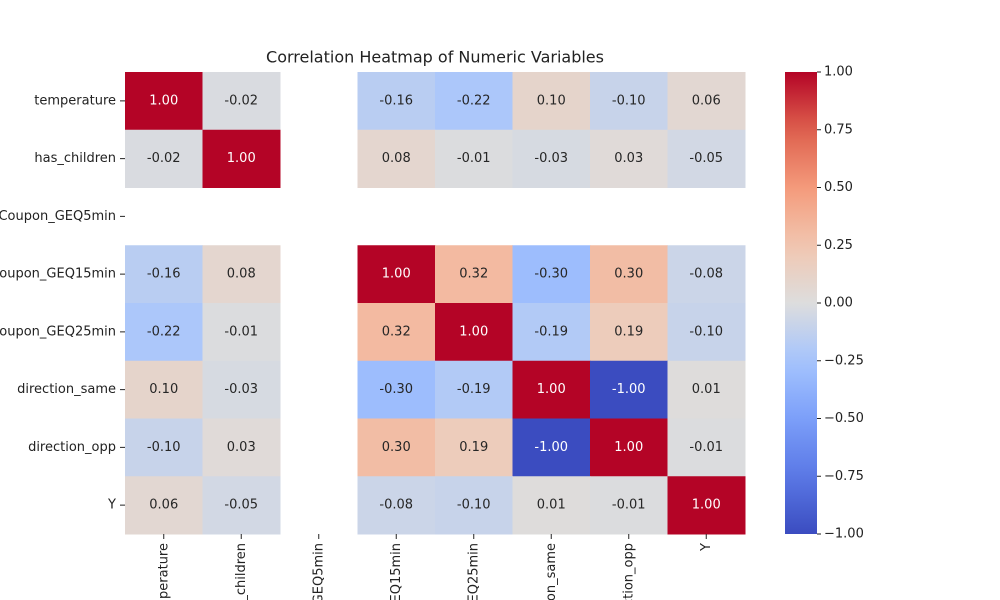 The height and width of the screenshot is (600, 1000). Describe the element at coordinates (706, 547) in the screenshot. I see `x-tick-label: Y` at that location.